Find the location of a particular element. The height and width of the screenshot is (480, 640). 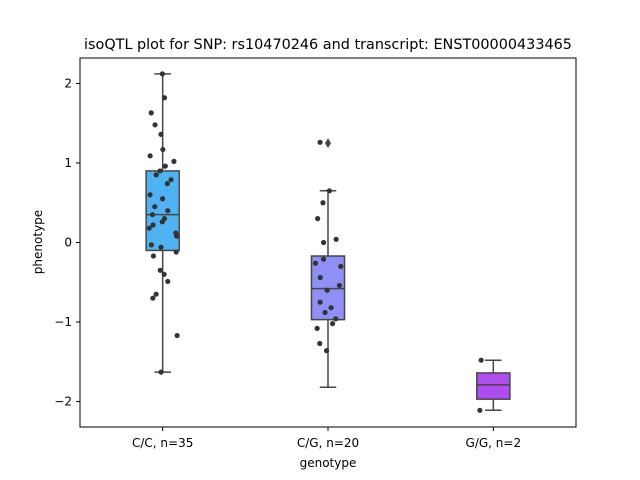

y-tick-label: −2 is located at coordinates (63, 402).